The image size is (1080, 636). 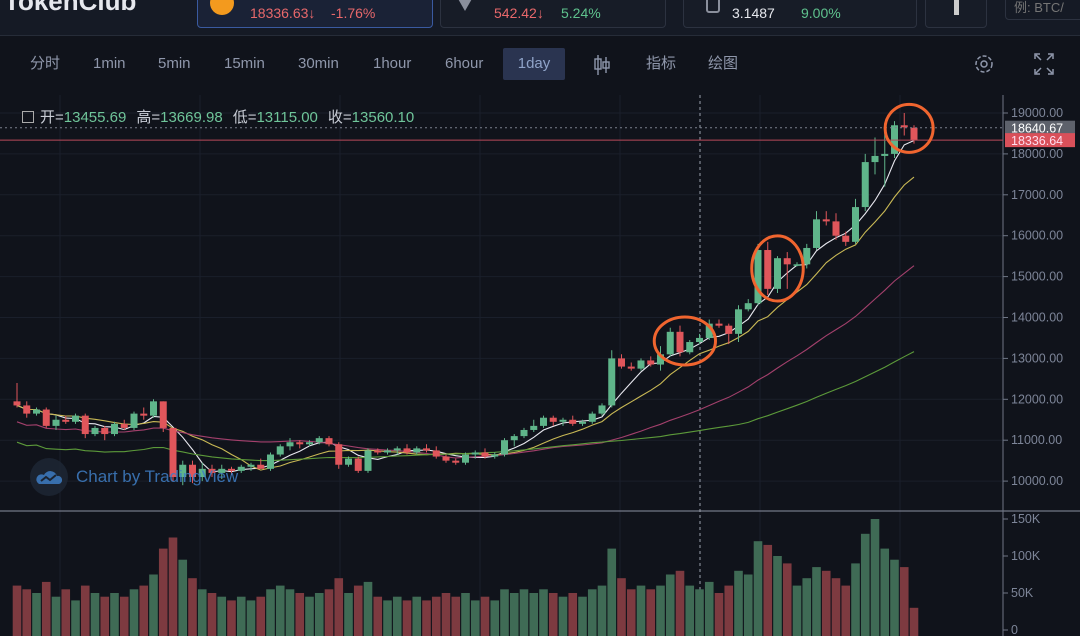 What do you see at coordinates (383, 117) in the screenshot?
I see `close-value: 13560.10` at bounding box center [383, 117].